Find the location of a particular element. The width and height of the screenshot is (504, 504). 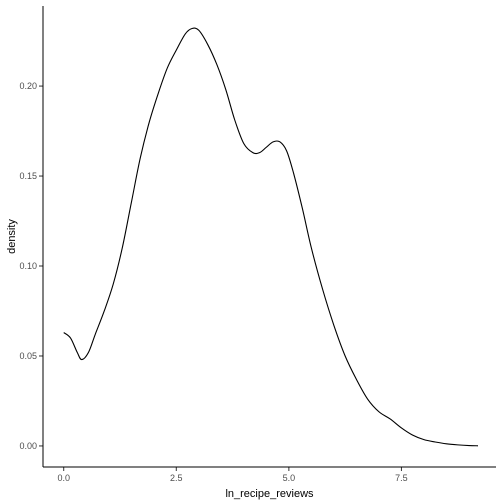

y-tick-label: 0.00 is located at coordinates (28, 446).